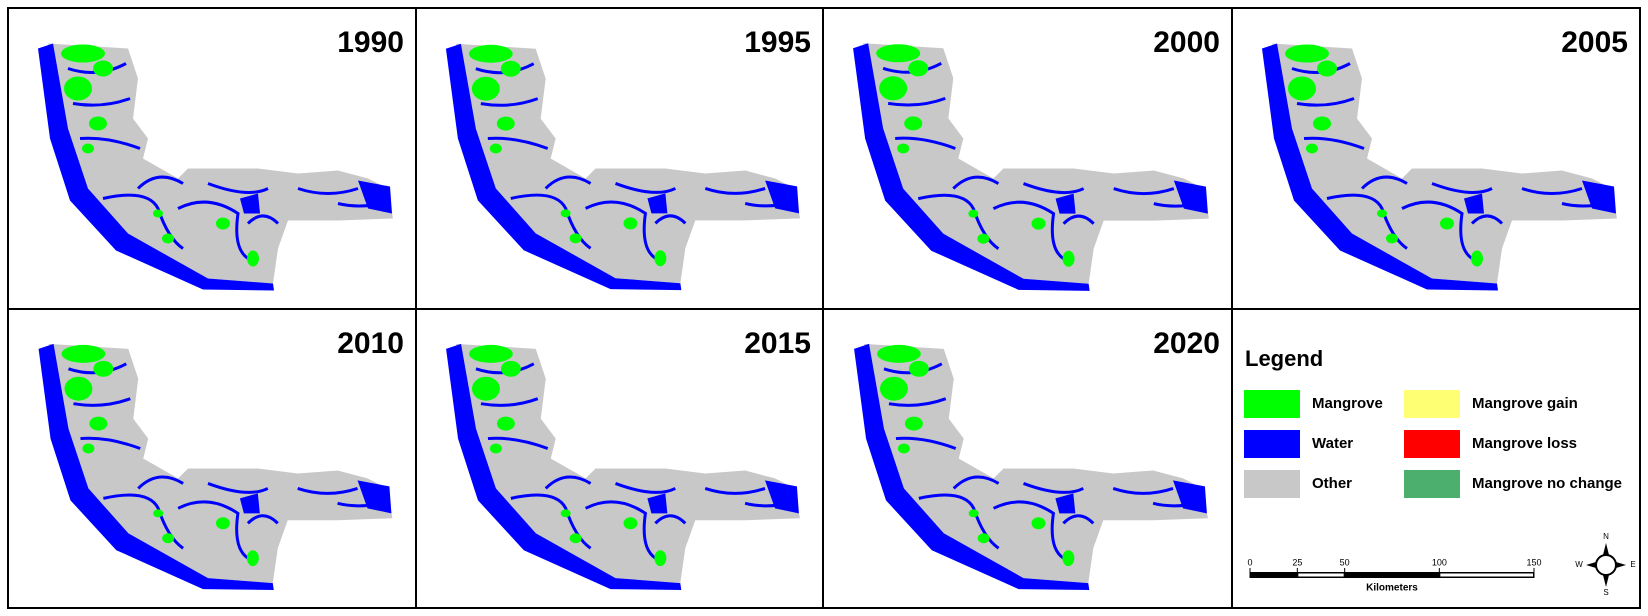 Image resolution: width=1648 pixels, height=616 pixels. I want to click on year-label: 2015, so click(777, 343).